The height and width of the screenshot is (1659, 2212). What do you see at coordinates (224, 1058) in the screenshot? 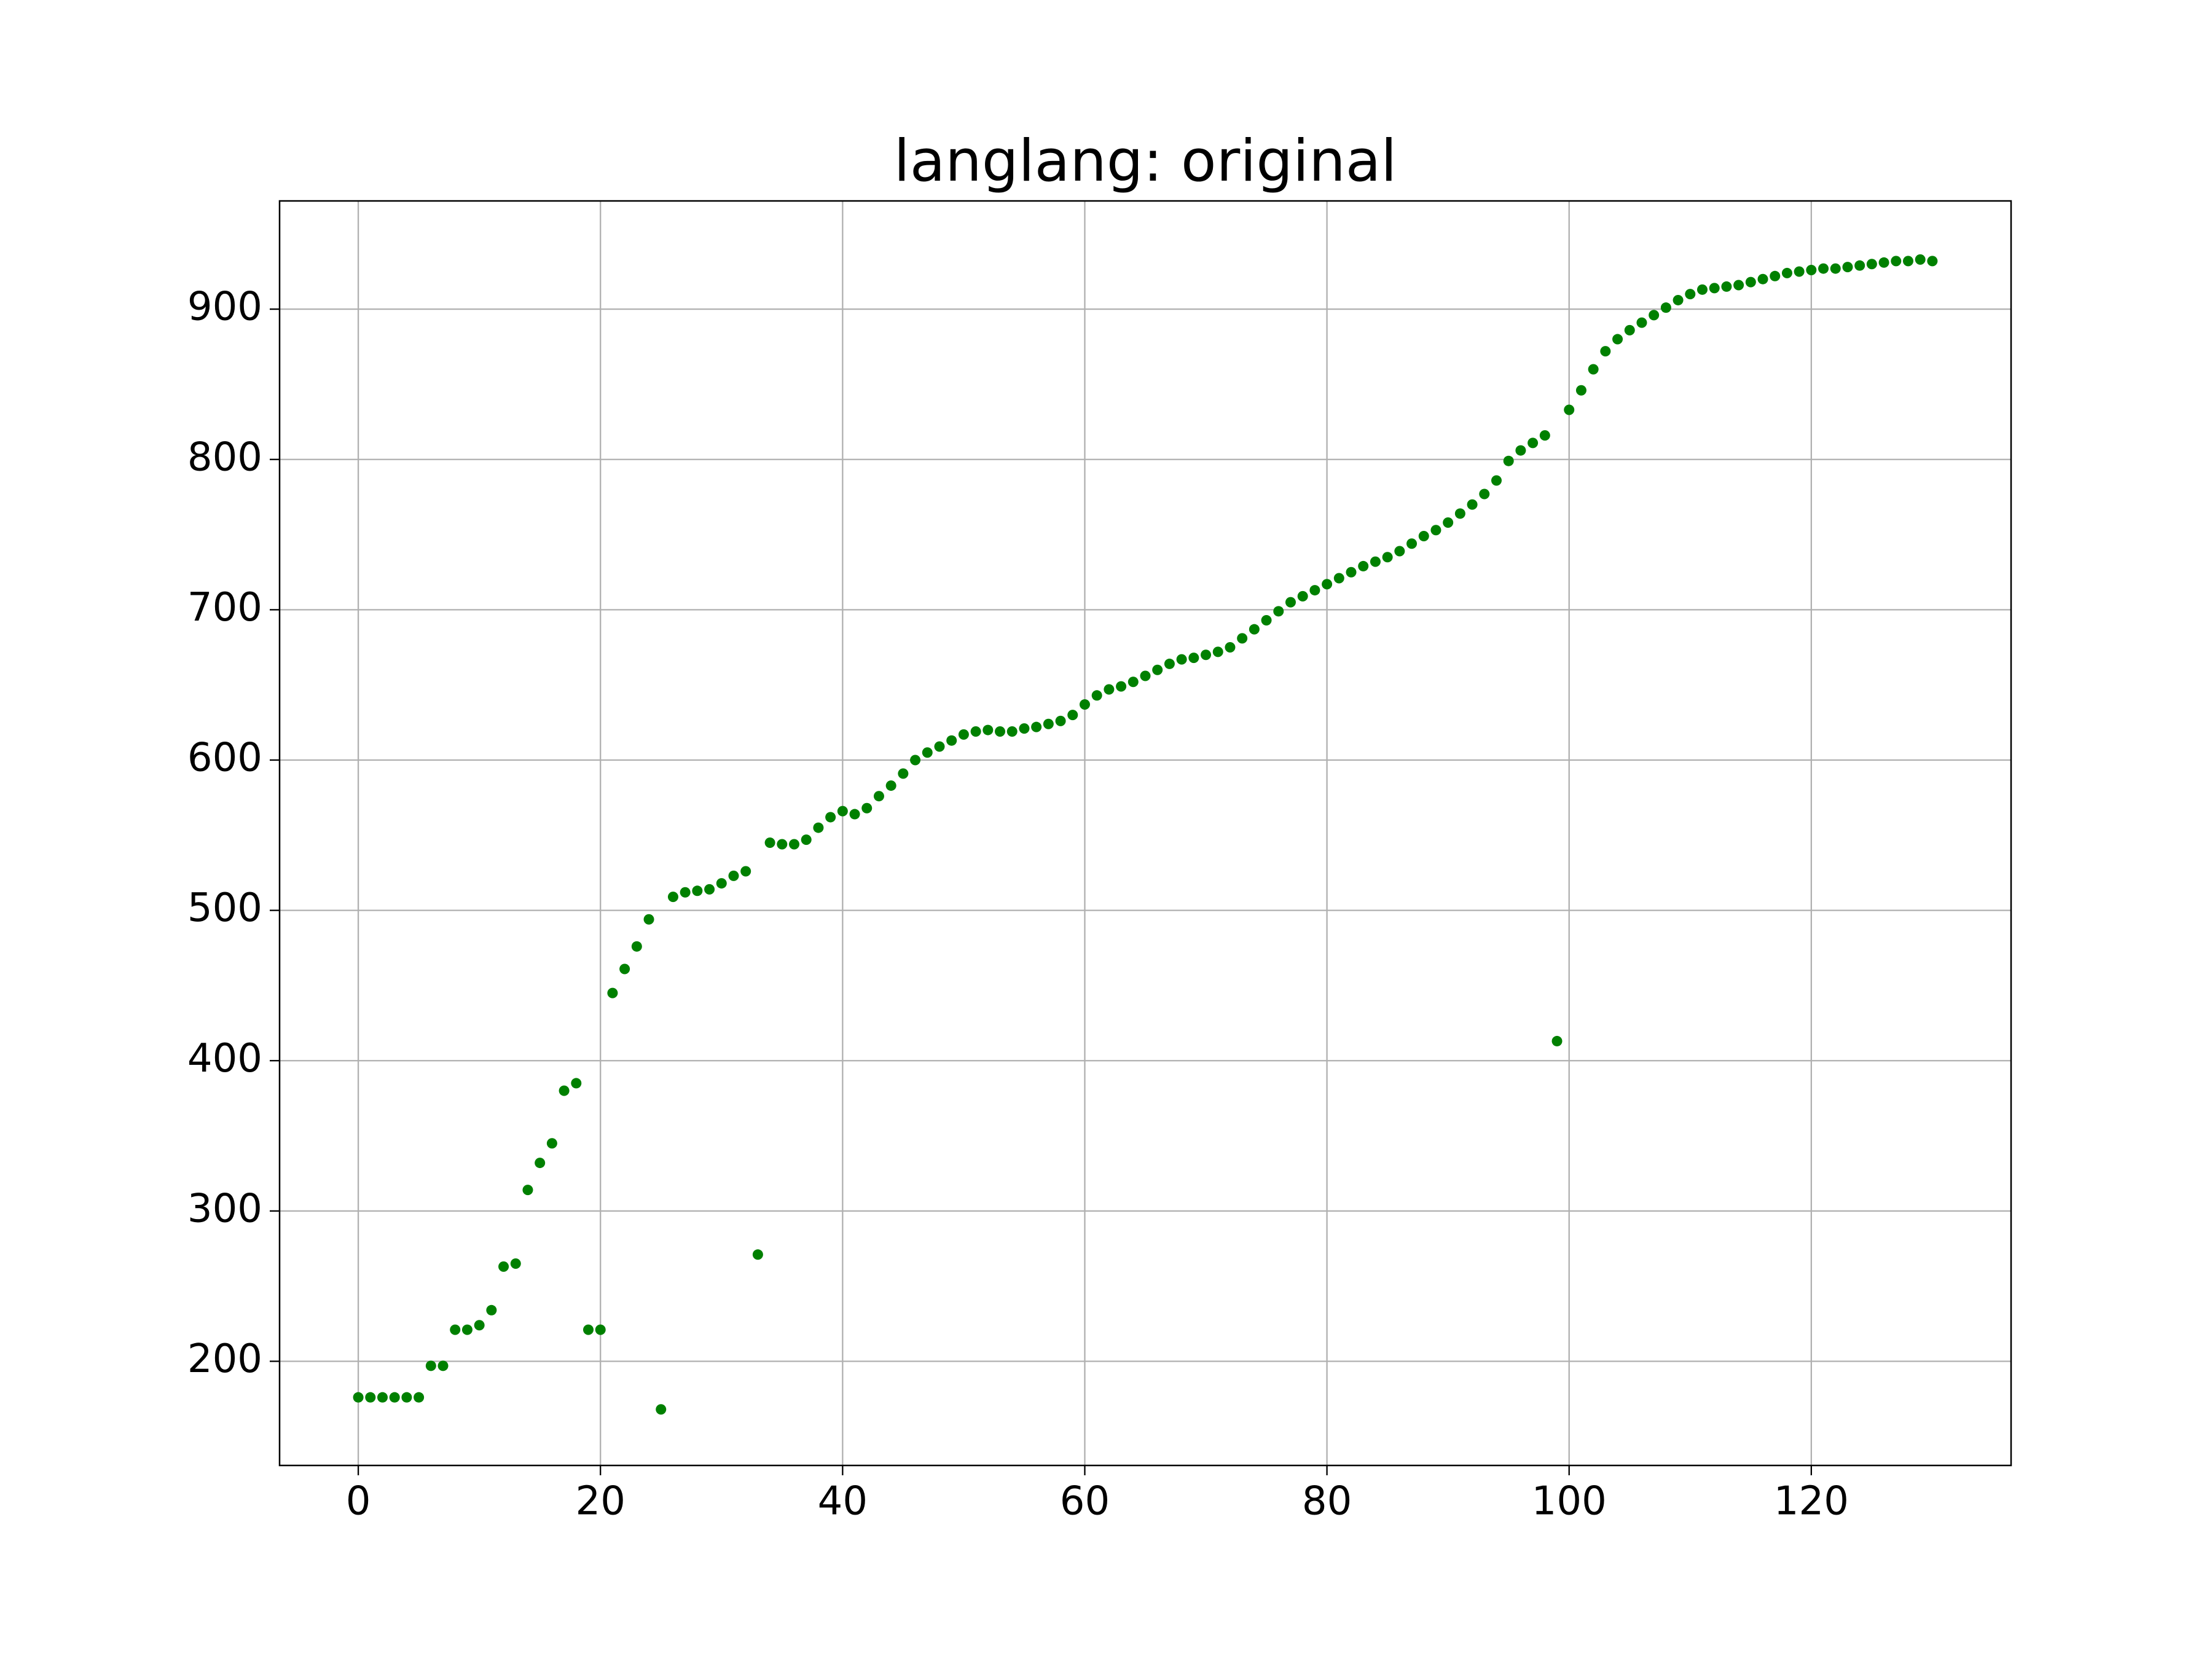
I see `y-tick-label: 400` at bounding box center [224, 1058].